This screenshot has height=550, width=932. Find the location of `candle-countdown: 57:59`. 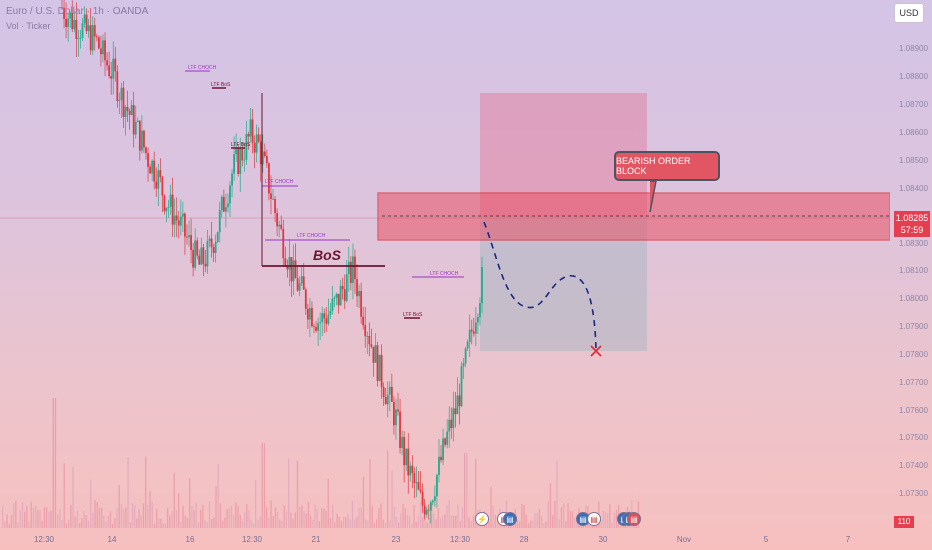

candle-countdown: 57:59 is located at coordinates (912, 230).